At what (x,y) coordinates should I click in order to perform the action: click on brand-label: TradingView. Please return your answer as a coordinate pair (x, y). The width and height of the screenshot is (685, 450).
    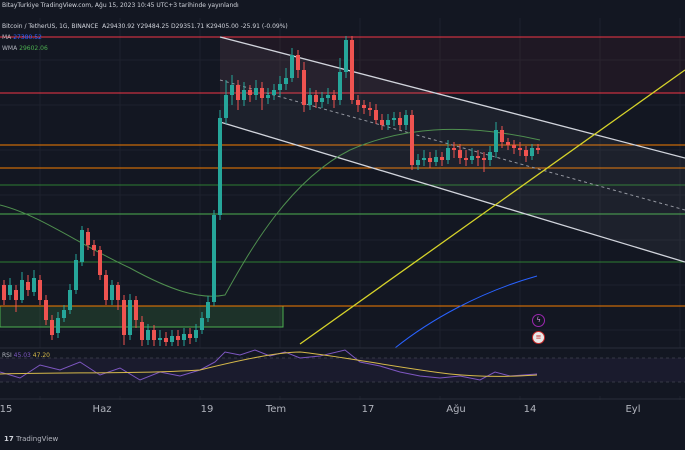
    Looking at the image, I should click on (37, 439).